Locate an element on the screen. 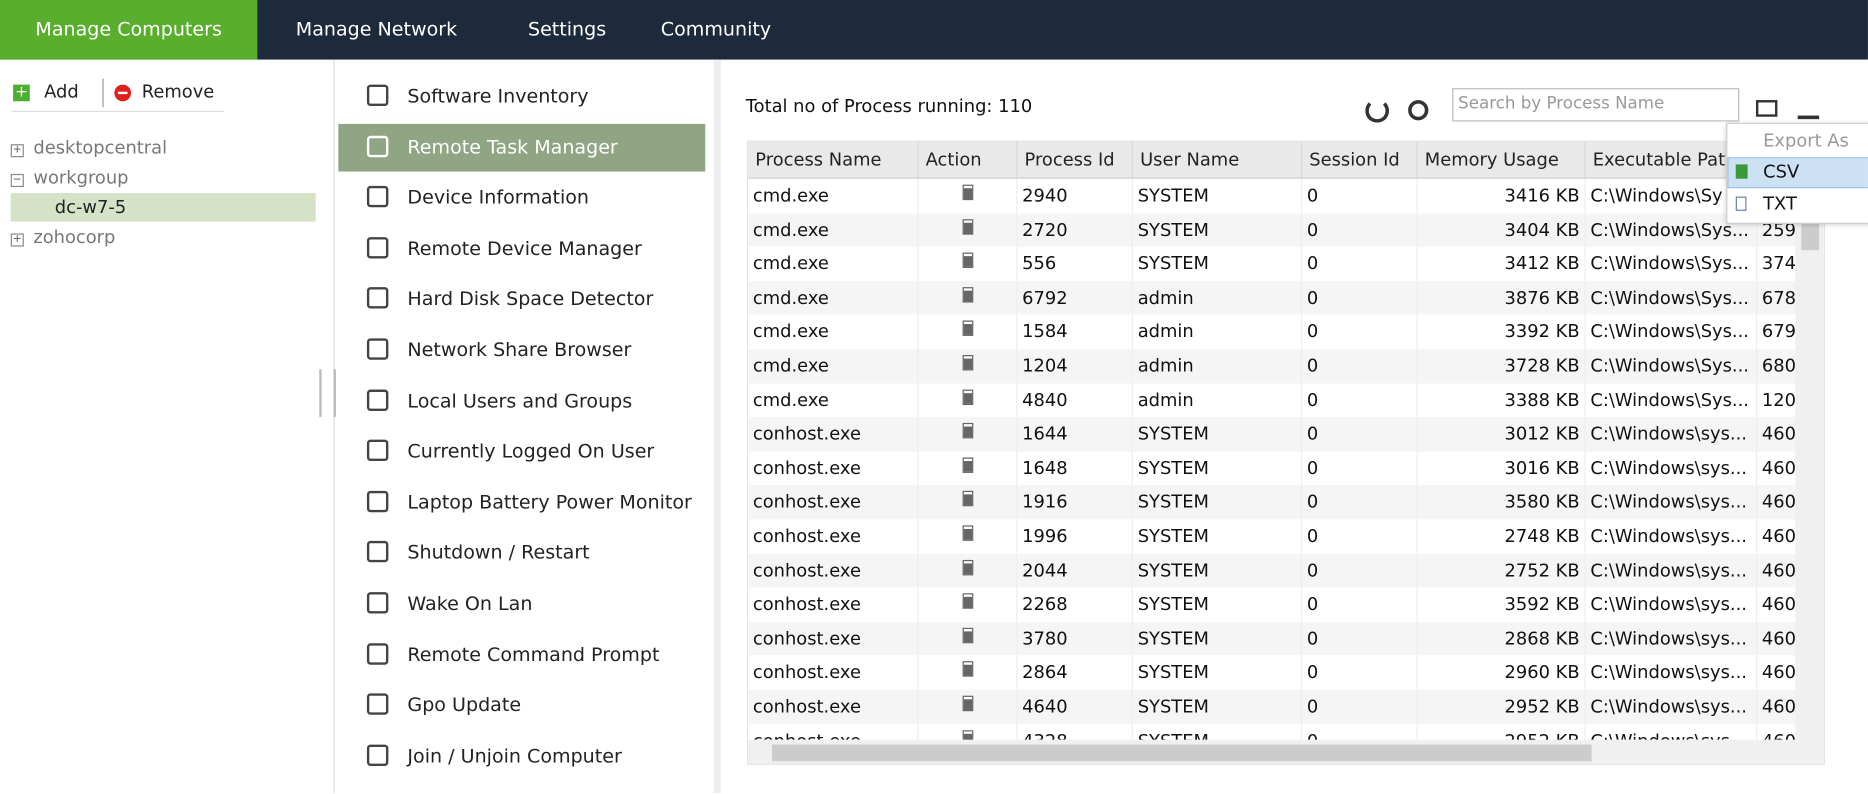 The height and width of the screenshot is (794, 1868). menu-item: Laptop Battery Power Monitor is located at coordinates (521, 503).